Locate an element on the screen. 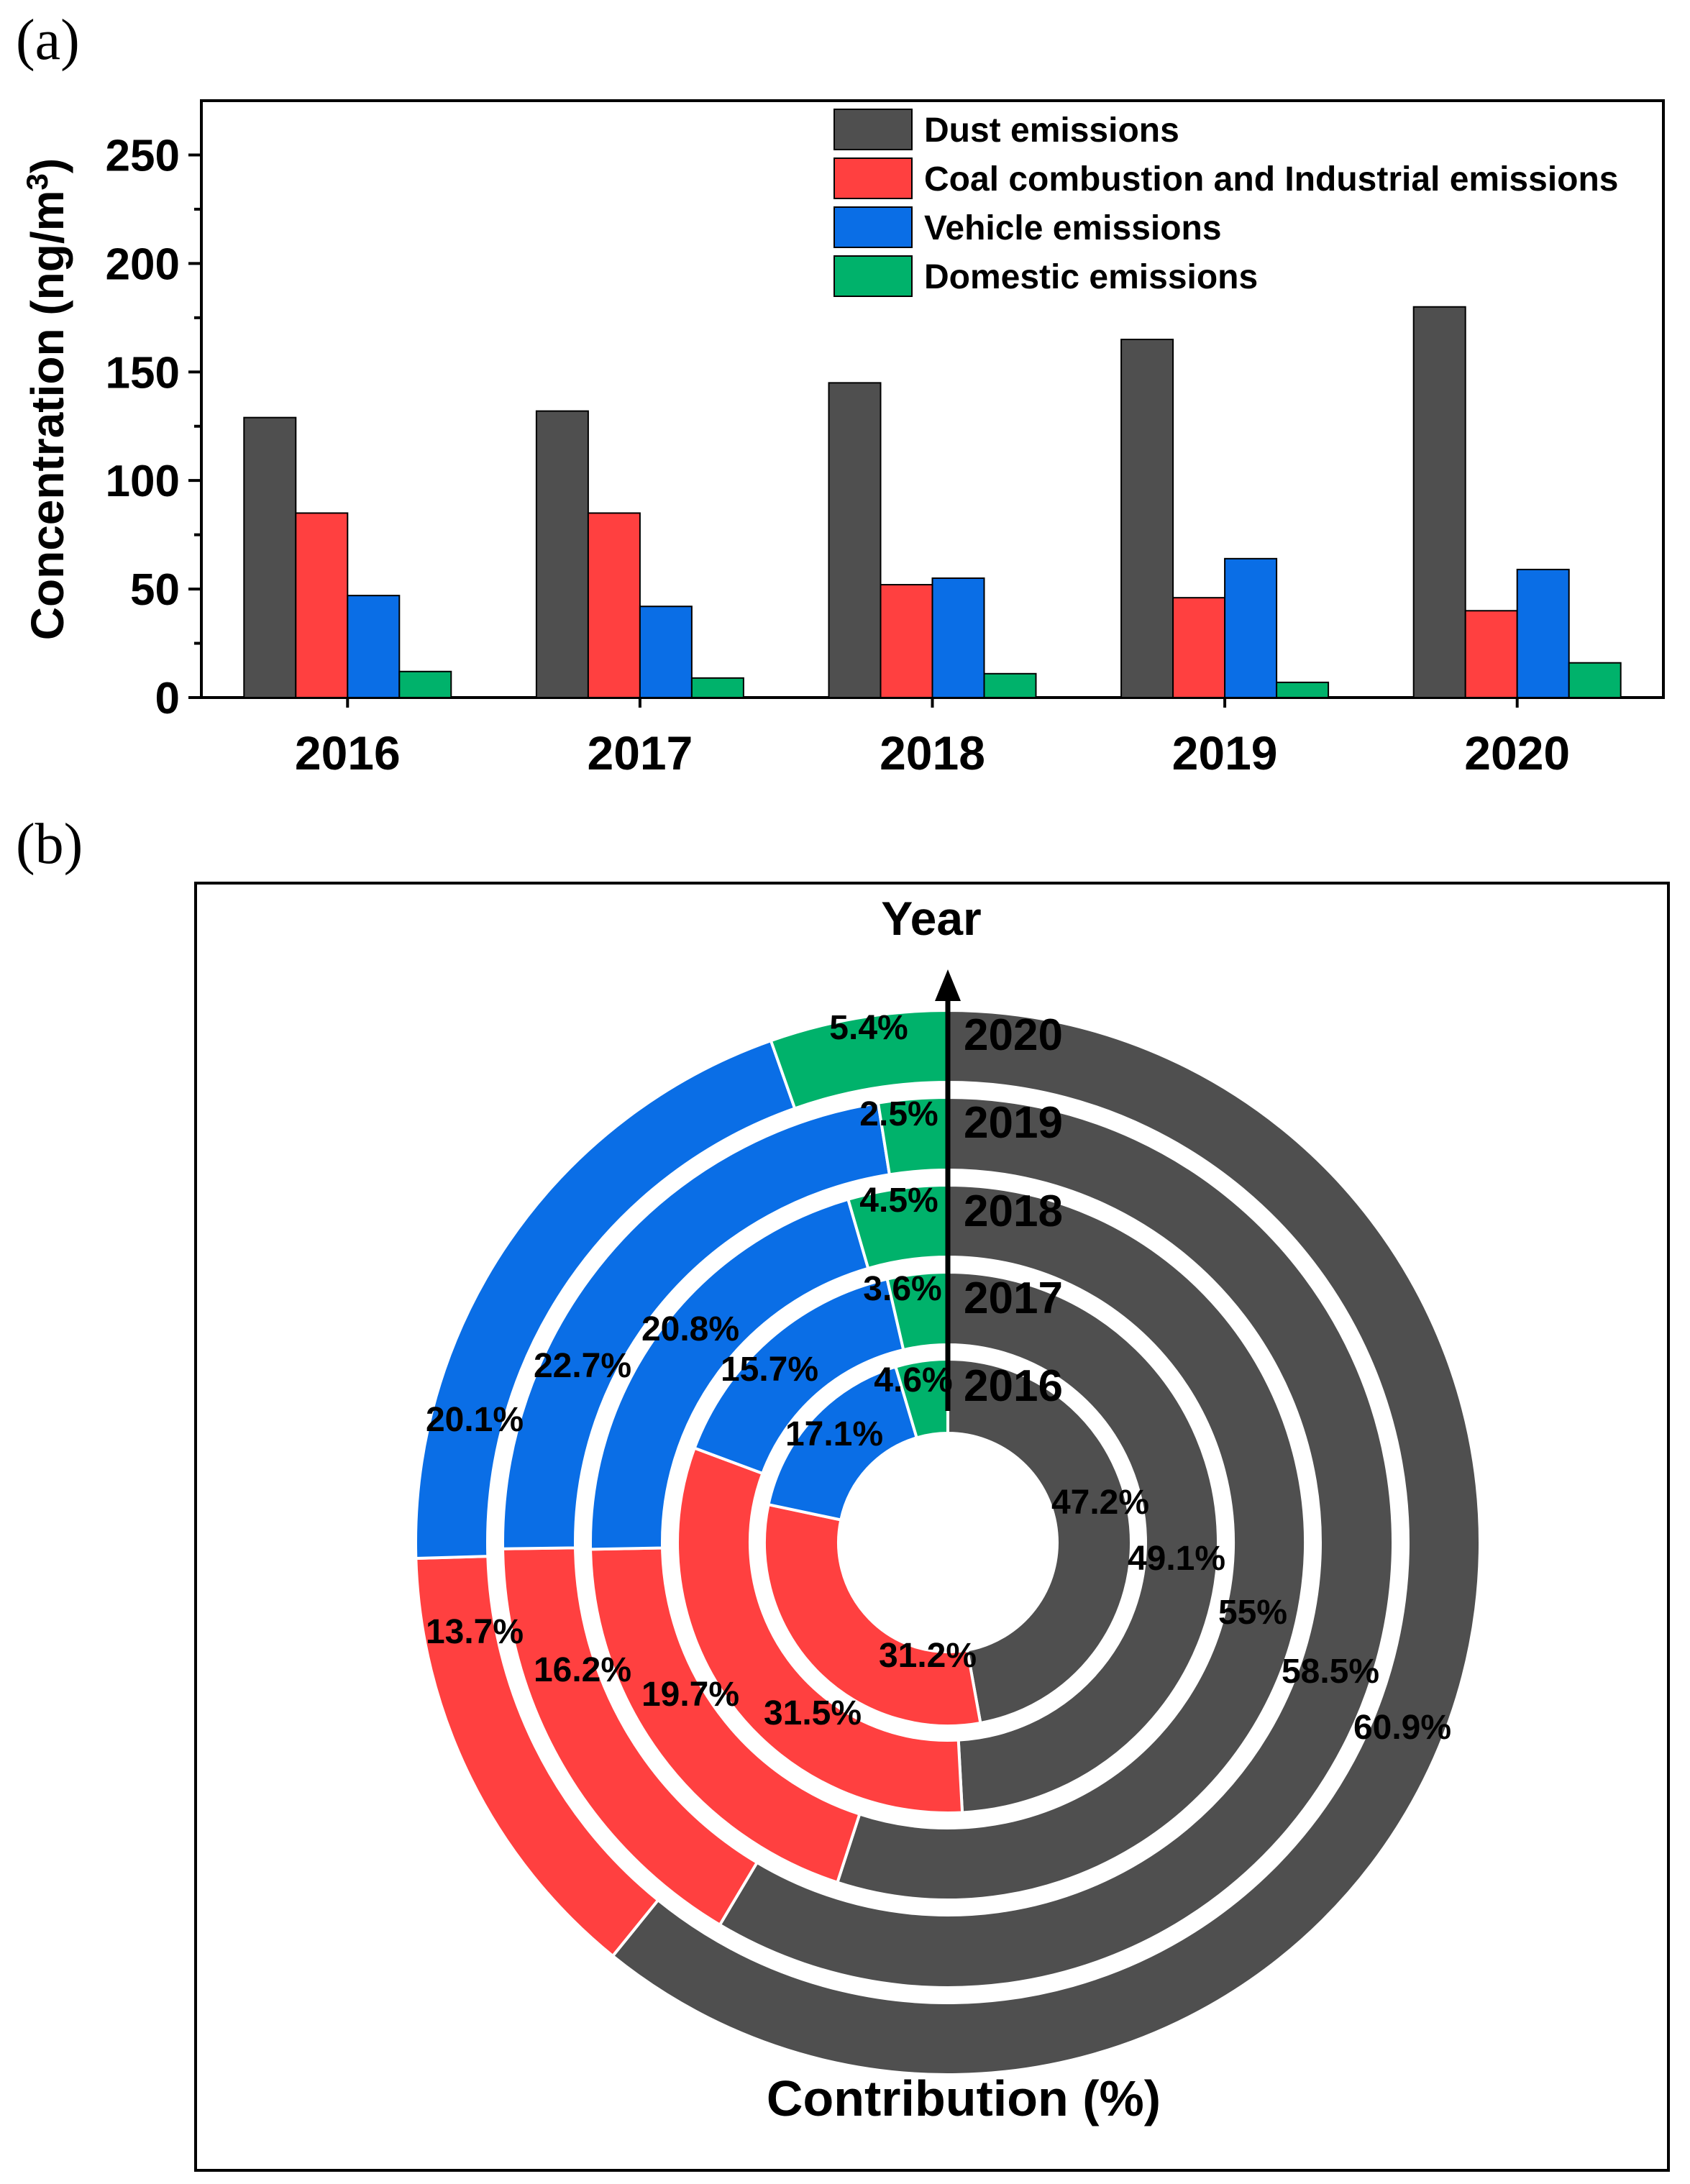 The width and height of the screenshot is (1690, 2184). y-axis: 0 50 100 150 200 250 is located at coordinates (154, 427).